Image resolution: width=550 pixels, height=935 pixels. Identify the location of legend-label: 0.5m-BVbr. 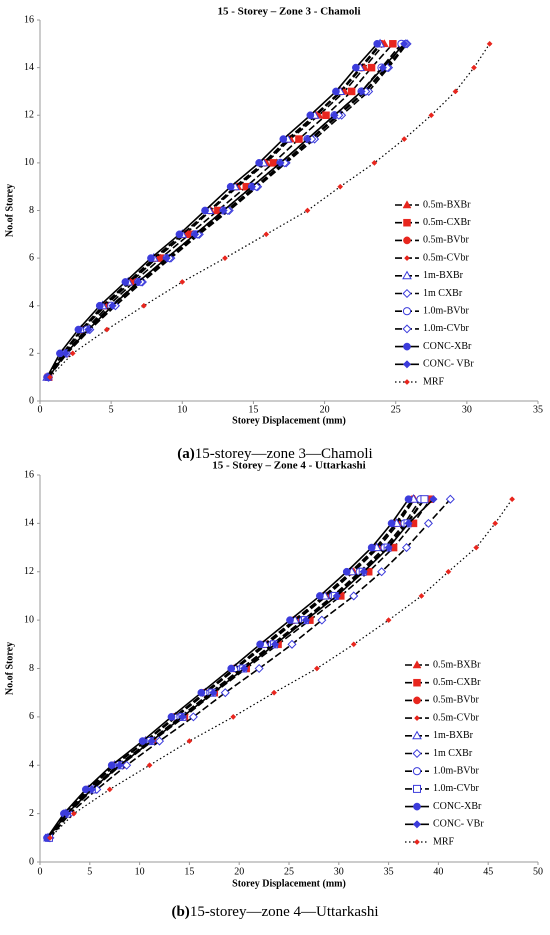
(446, 240).